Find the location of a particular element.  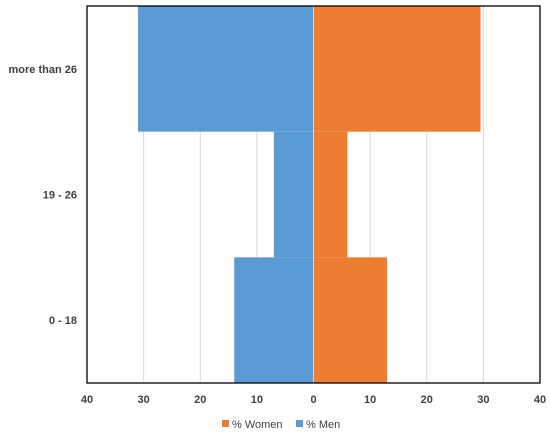

y-axis-categories: 0 - 18 19 - 26 more than 26 is located at coordinates (43, 195).